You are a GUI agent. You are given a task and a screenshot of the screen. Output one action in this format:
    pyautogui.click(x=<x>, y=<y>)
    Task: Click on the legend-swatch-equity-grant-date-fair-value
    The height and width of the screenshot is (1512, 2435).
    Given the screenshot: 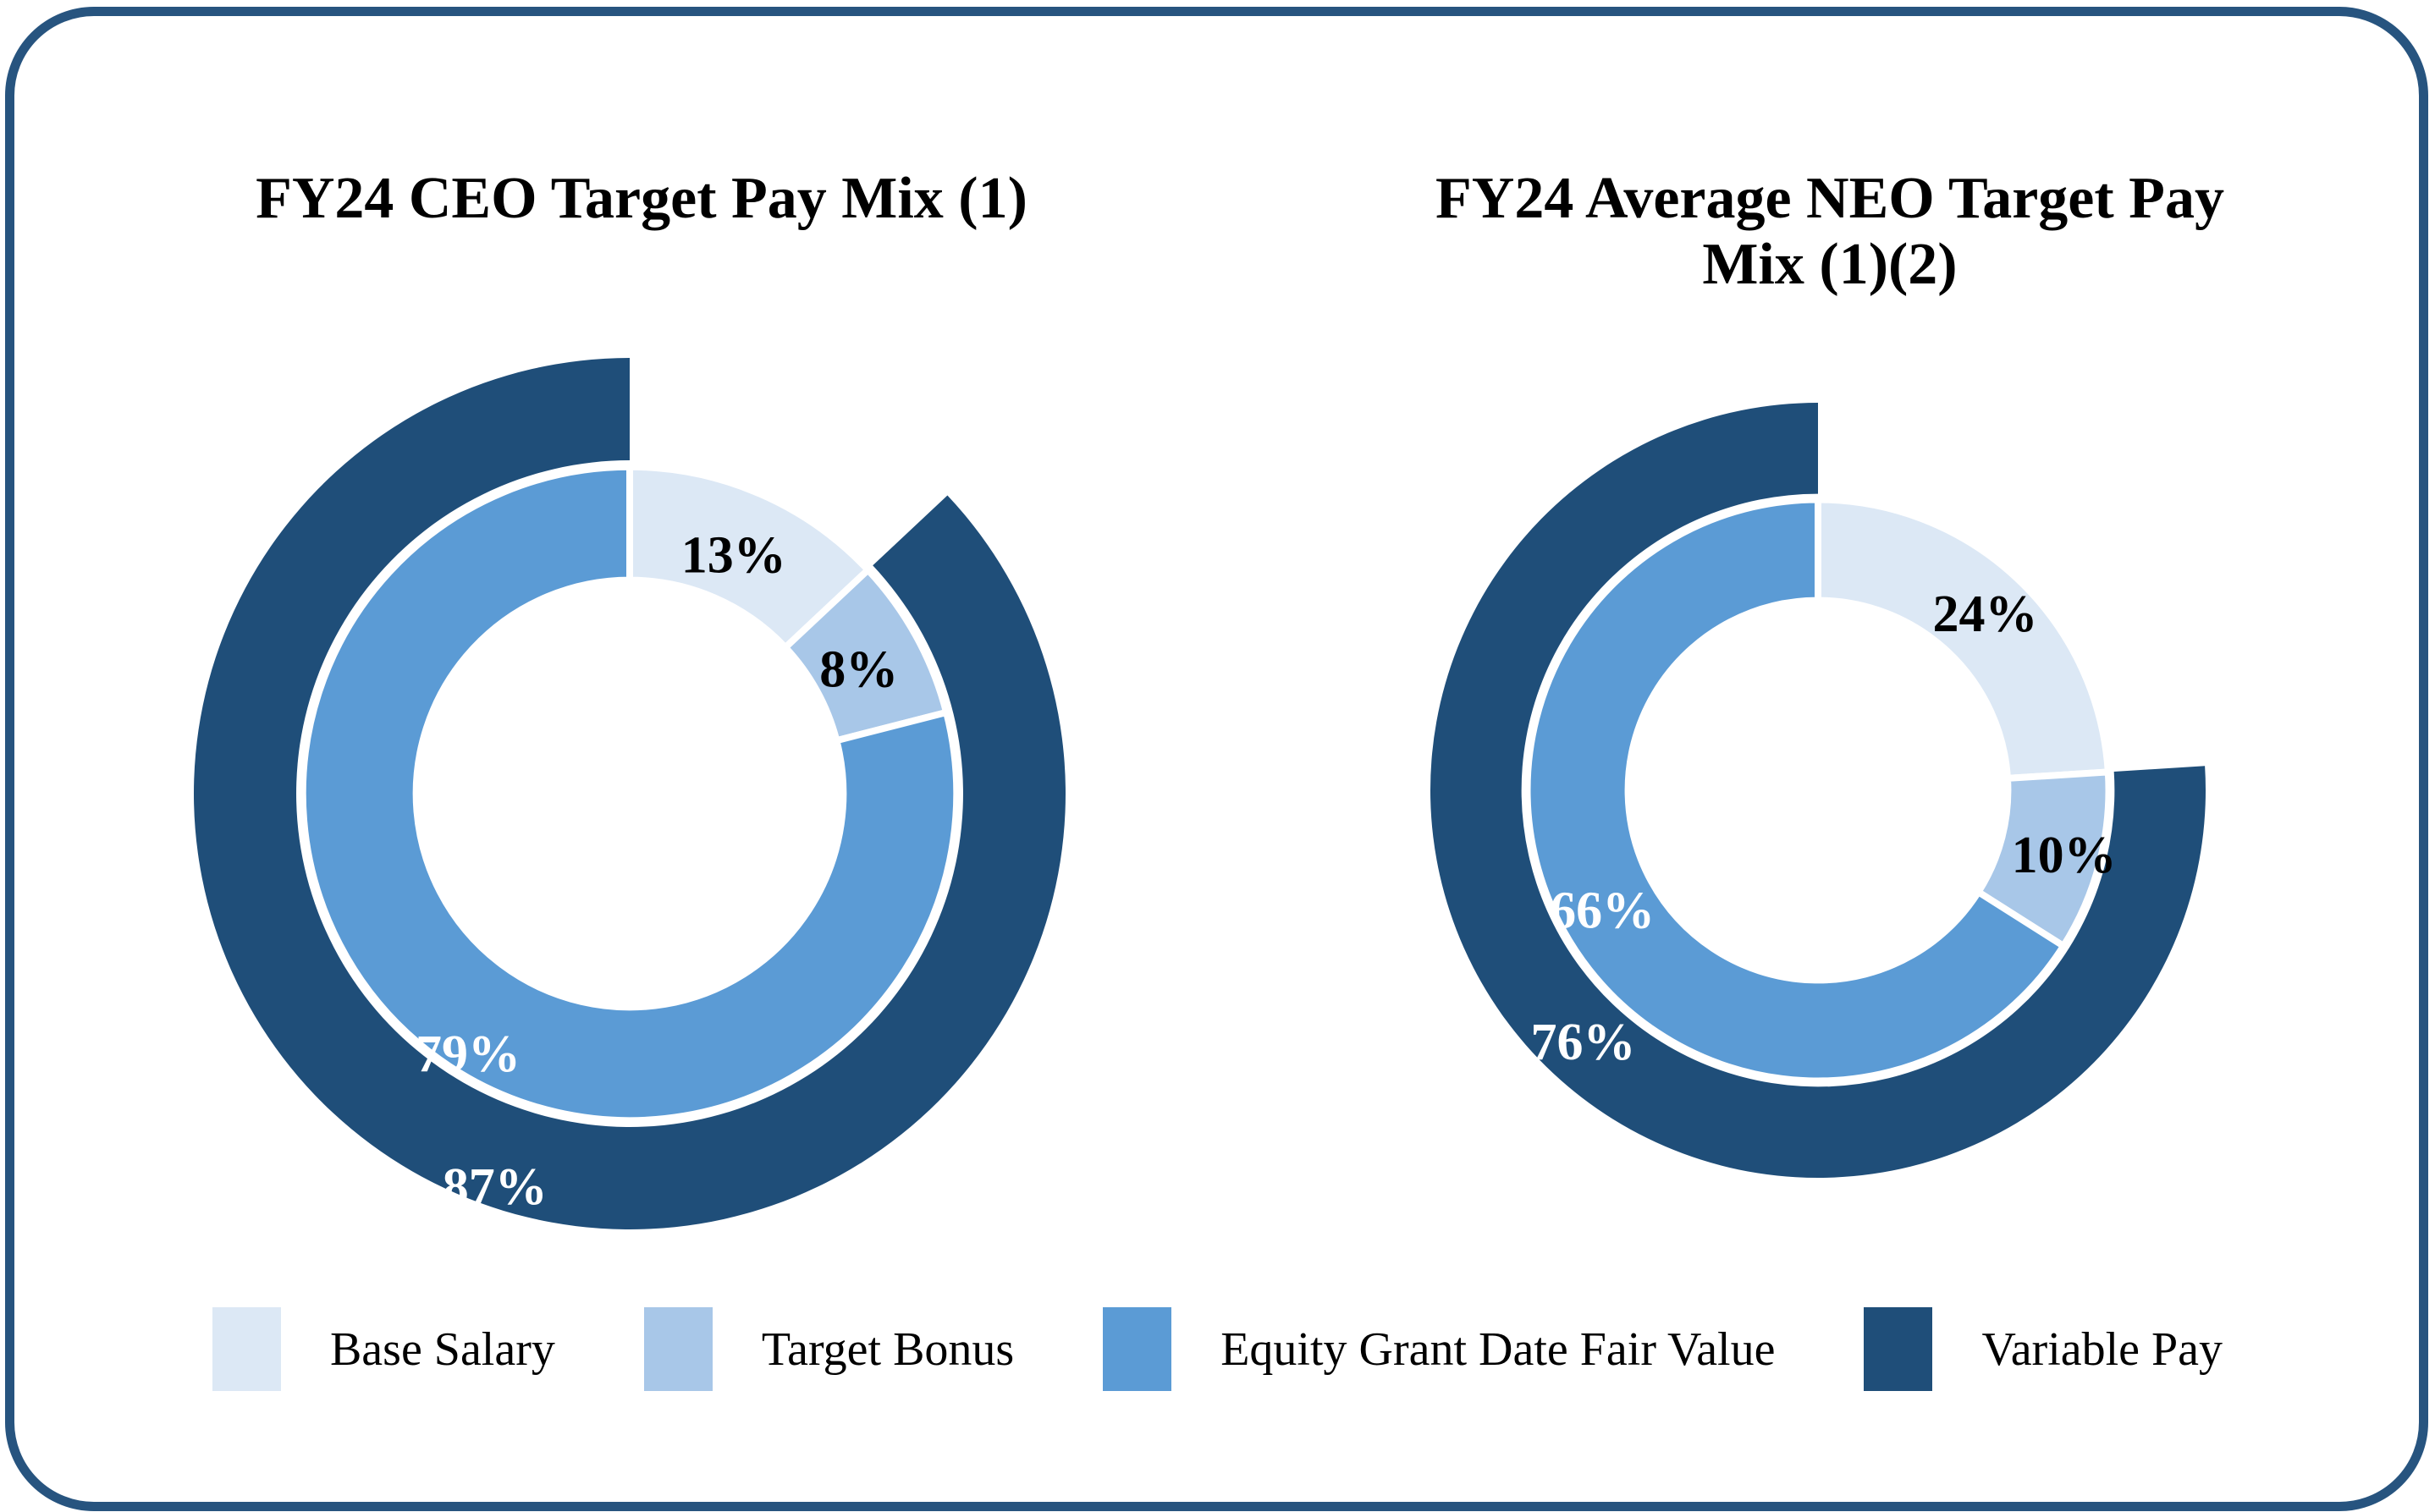 What is the action you would take?
    pyautogui.click(x=1137, y=1349)
    